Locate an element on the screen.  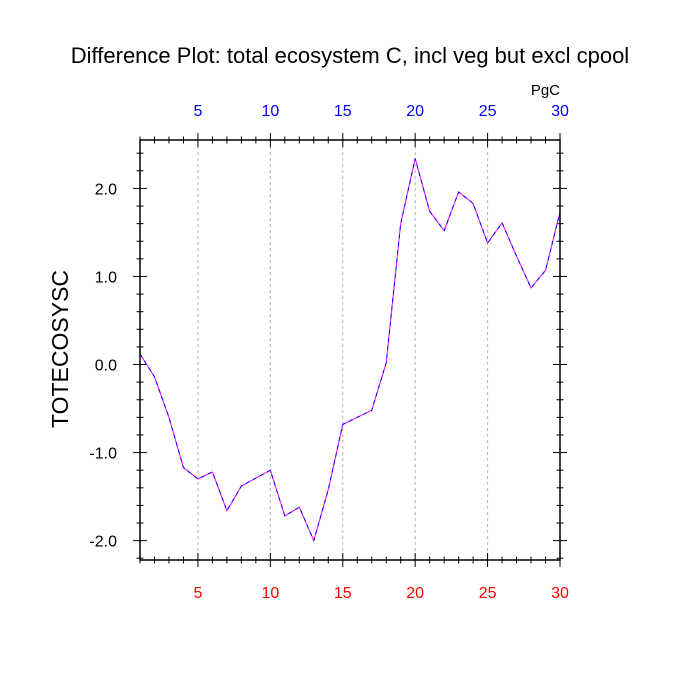
y-tick-label: 0.0 is located at coordinates (106, 366).